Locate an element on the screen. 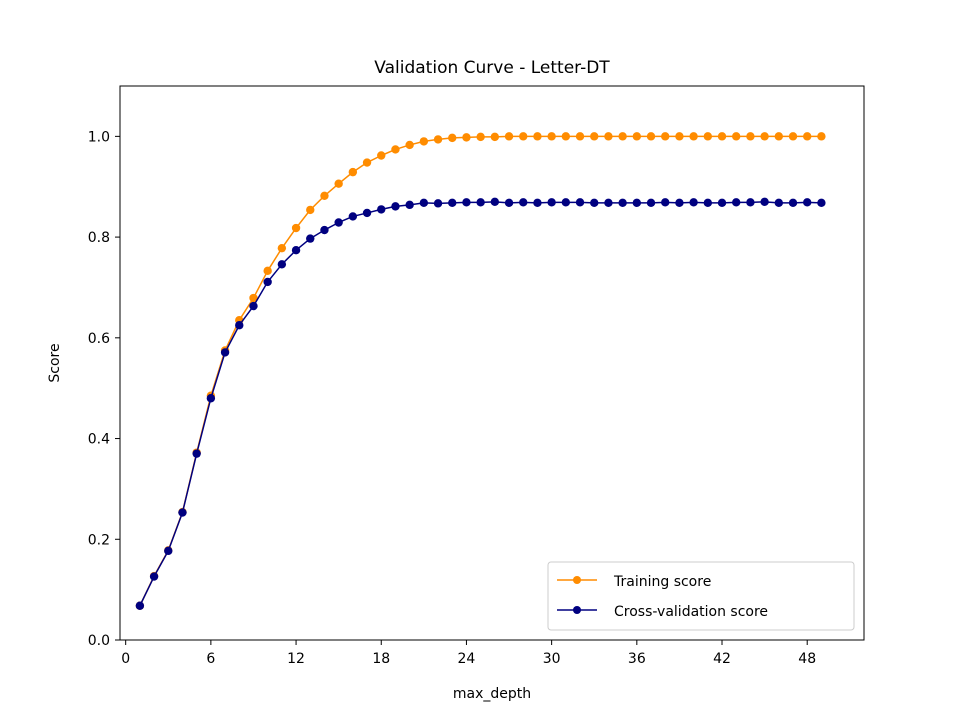 This screenshot has height=720, width=960. legend-frame is located at coordinates (701, 596).